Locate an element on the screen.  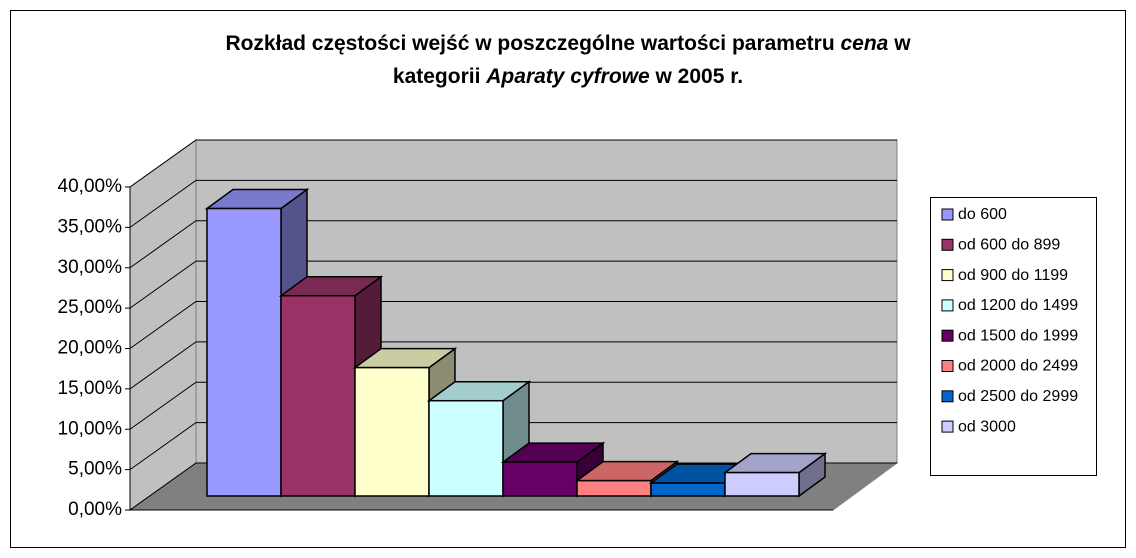
chart-title: kategorii Aparaty cyfrowe w 2005 r. is located at coordinates (568, 76).